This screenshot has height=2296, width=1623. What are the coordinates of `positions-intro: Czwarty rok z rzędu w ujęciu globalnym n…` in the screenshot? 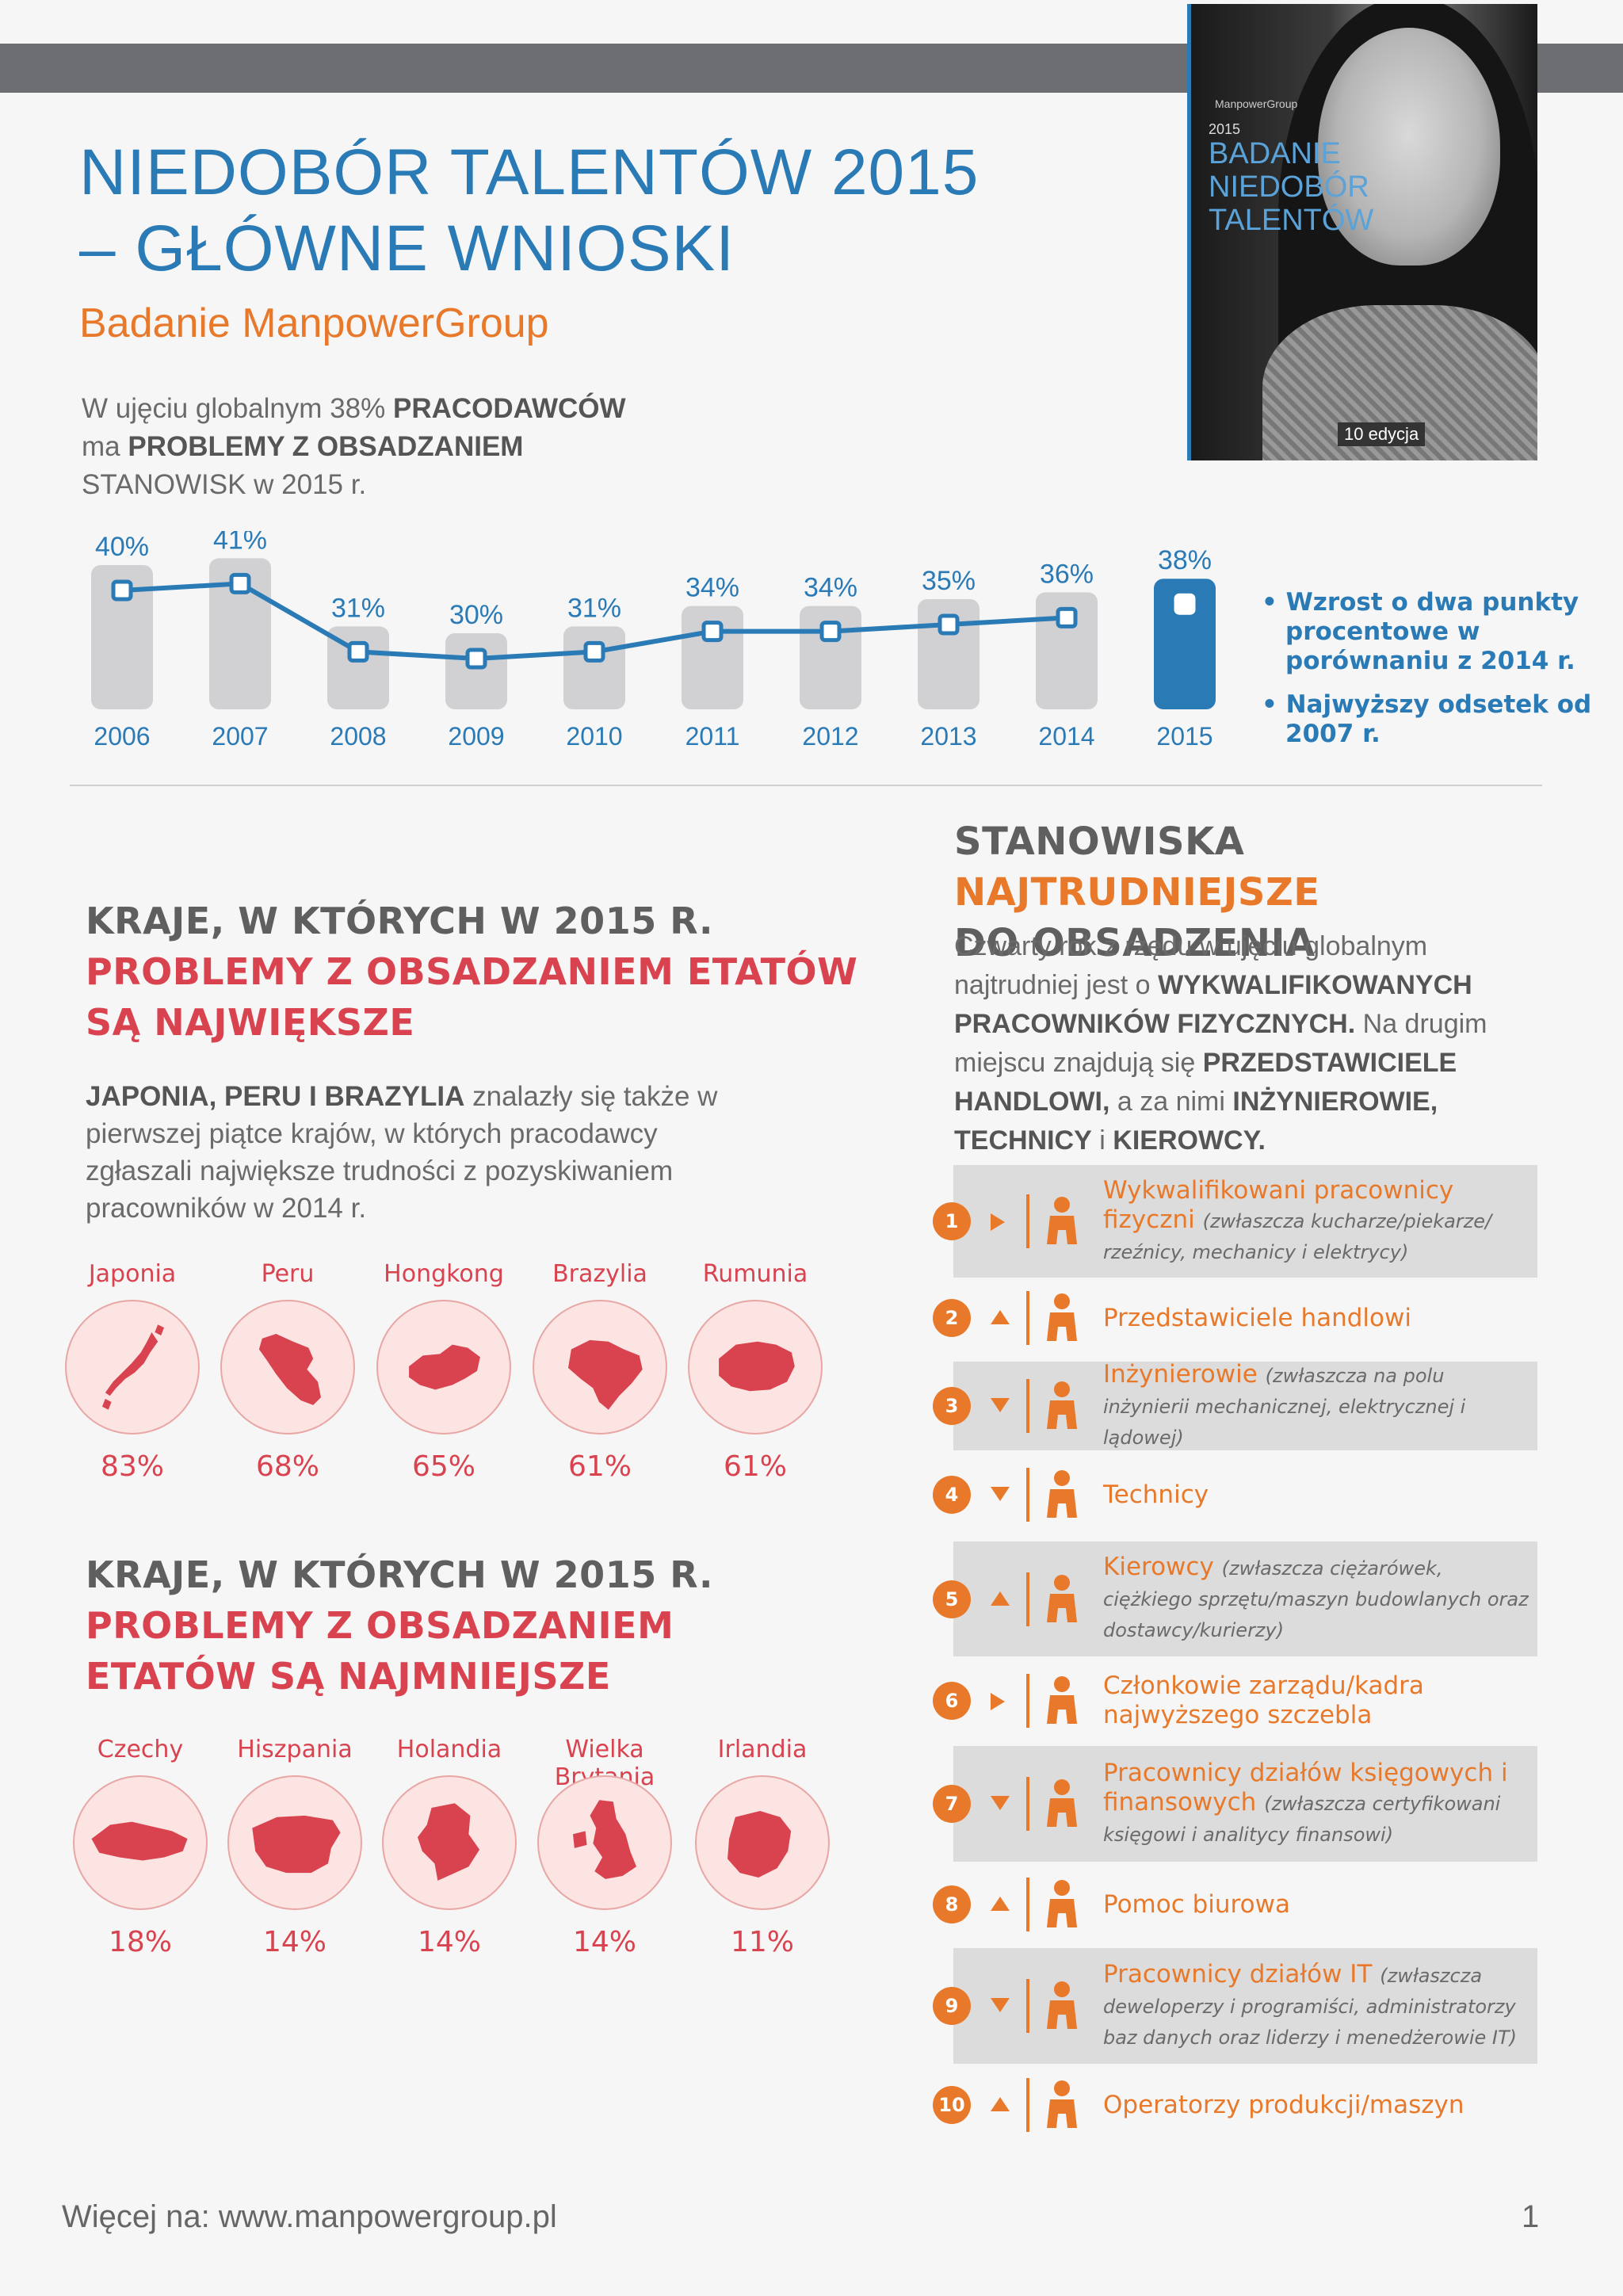 It's located at (1255, 1043).